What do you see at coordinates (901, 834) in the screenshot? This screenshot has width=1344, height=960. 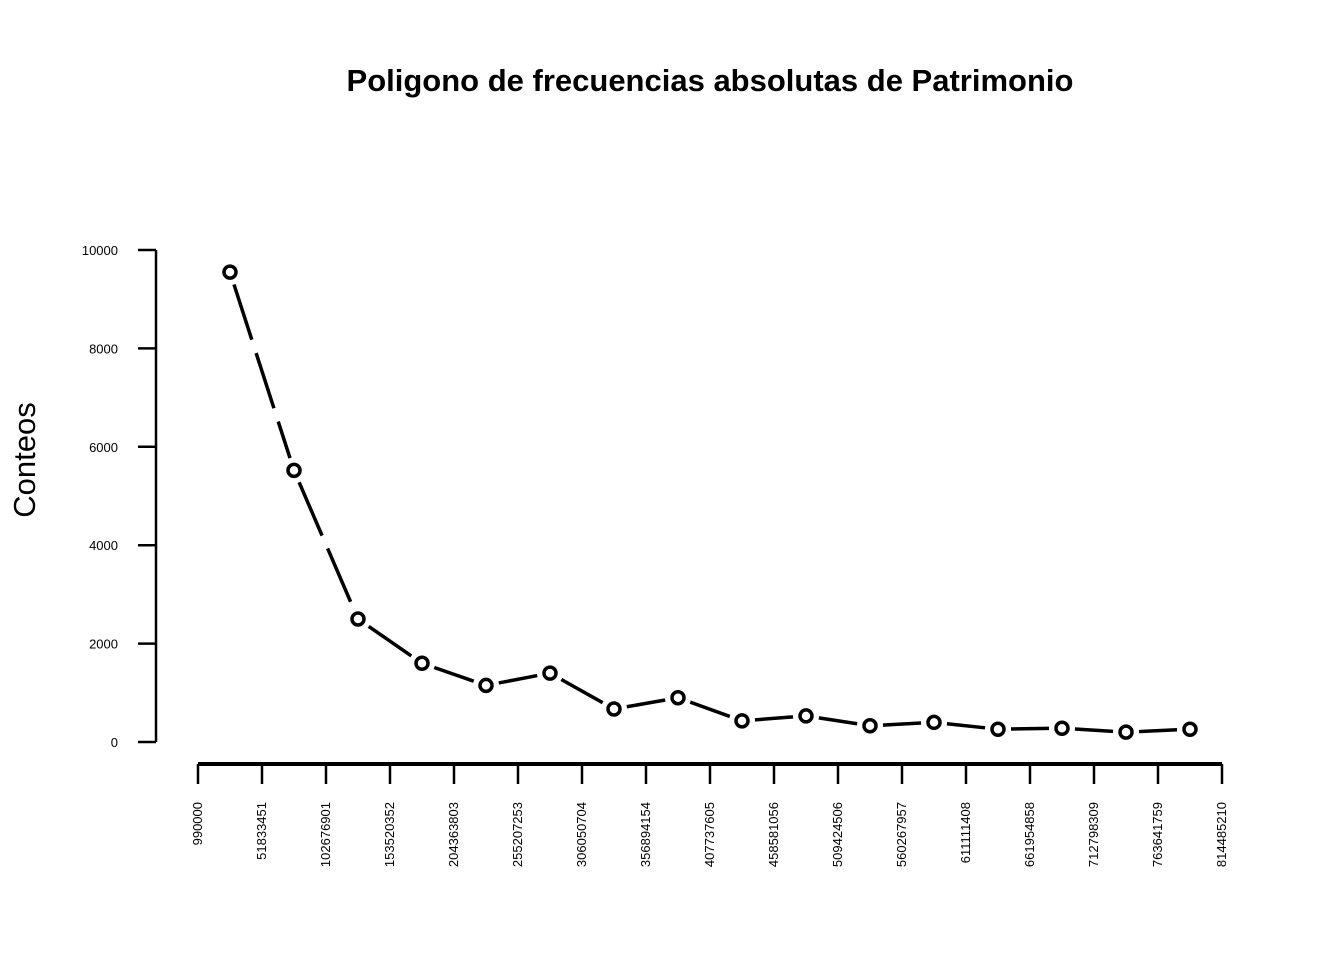 I see `x-tick-label: 560267957` at bounding box center [901, 834].